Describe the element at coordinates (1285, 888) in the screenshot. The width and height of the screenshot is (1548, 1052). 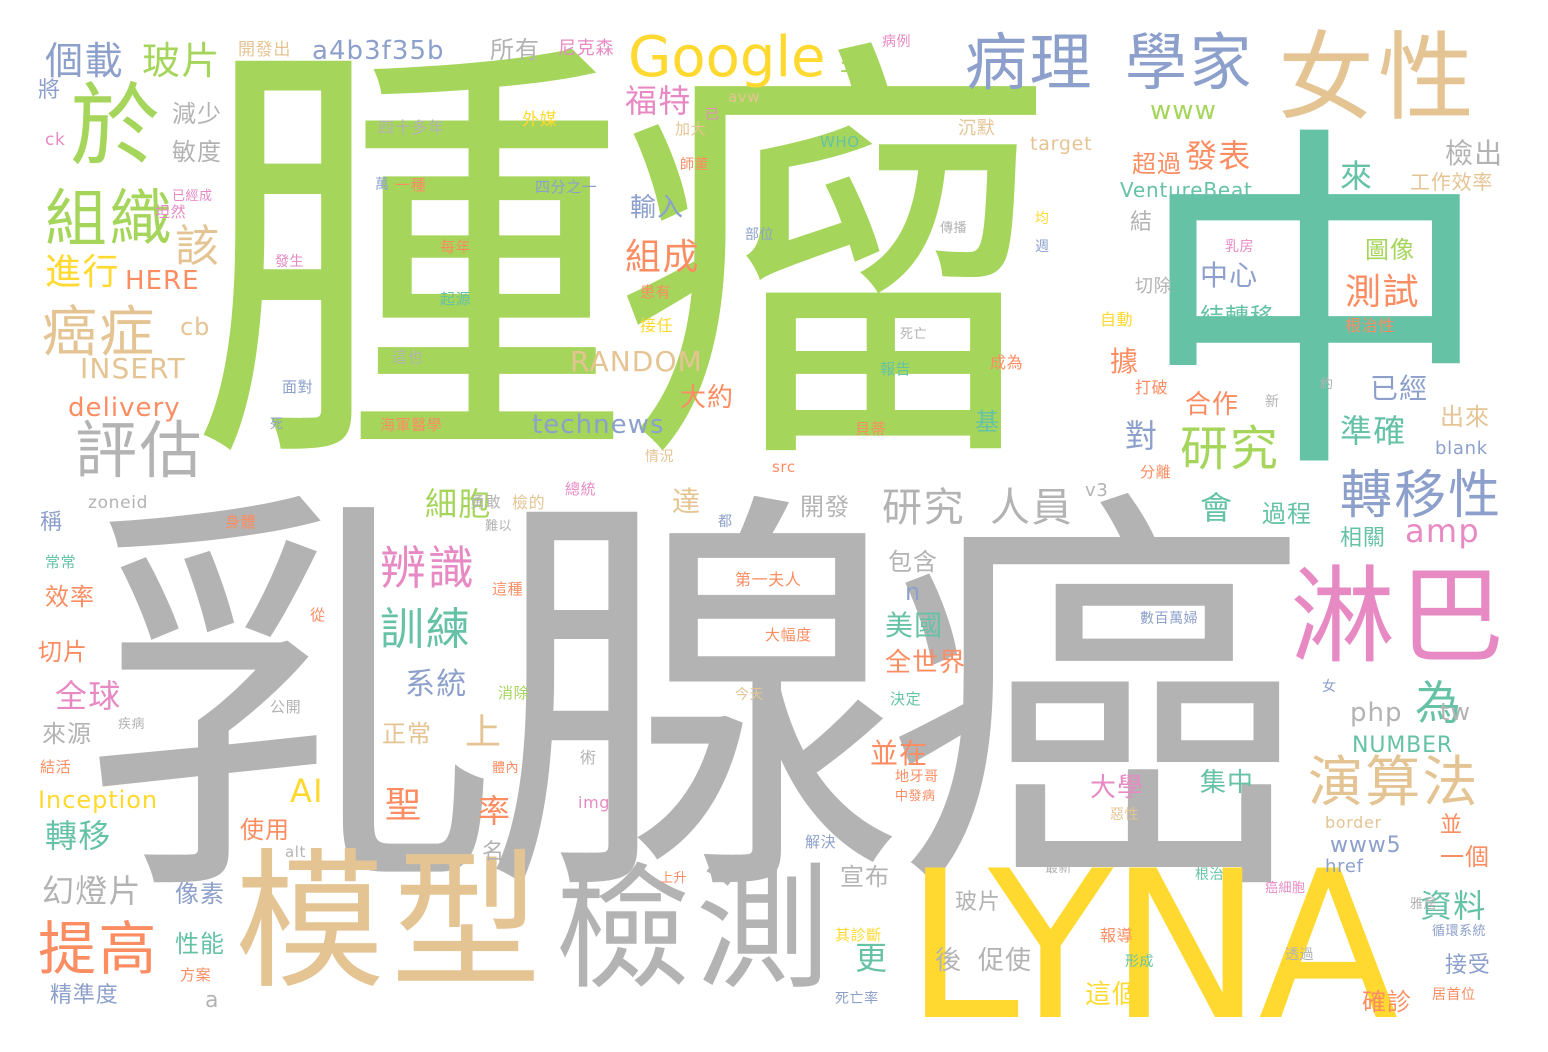
I see `cloud-word: 癌細胞` at that location.